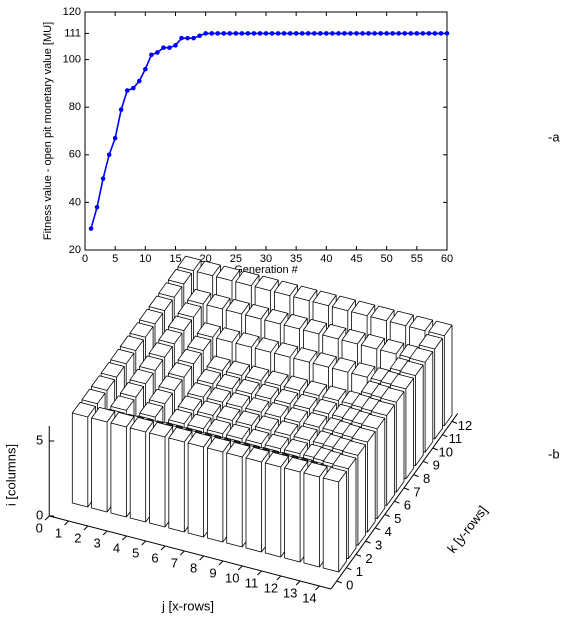  Describe the element at coordinates (387, 259) in the screenshot. I see `x-tick-label: 50` at that location.